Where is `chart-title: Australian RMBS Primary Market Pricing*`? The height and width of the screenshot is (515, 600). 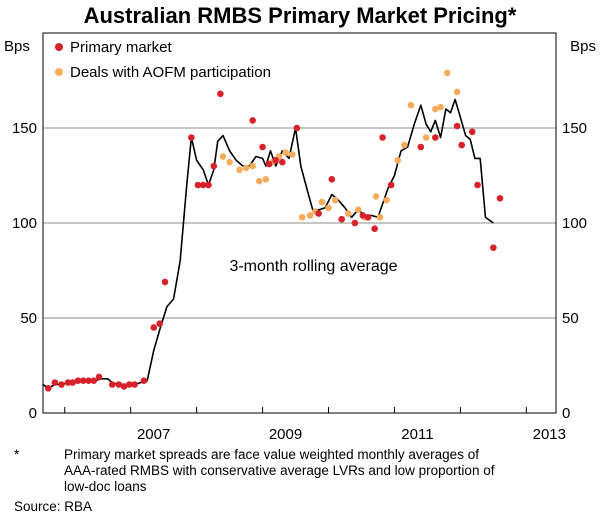
chart-title: Australian RMBS Primary Market Pricing* is located at coordinates (300, 15).